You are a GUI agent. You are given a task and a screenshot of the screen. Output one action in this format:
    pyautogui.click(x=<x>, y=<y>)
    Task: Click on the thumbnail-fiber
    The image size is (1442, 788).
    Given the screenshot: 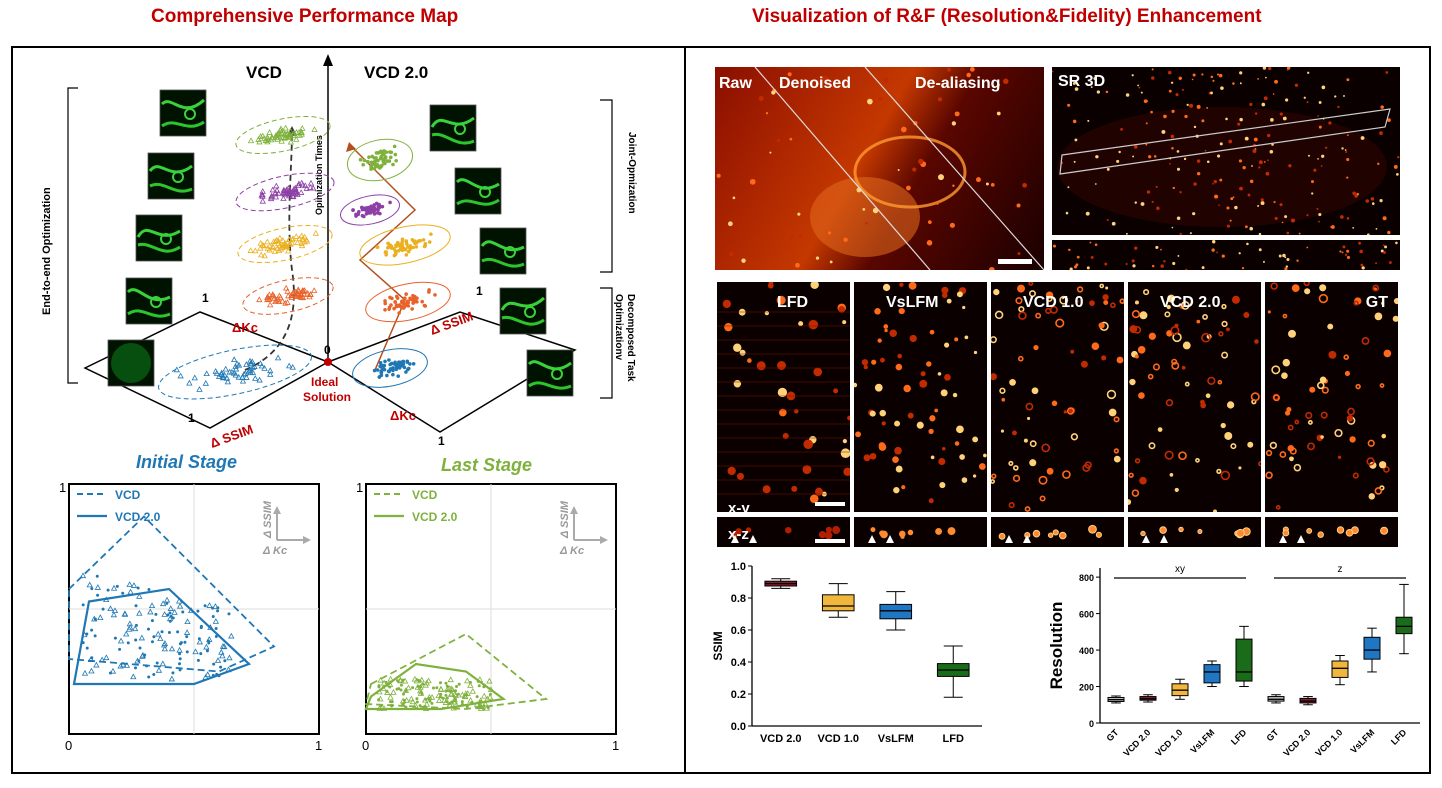 What is the action you would take?
    pyautogui.click(x=171, y=187)
    